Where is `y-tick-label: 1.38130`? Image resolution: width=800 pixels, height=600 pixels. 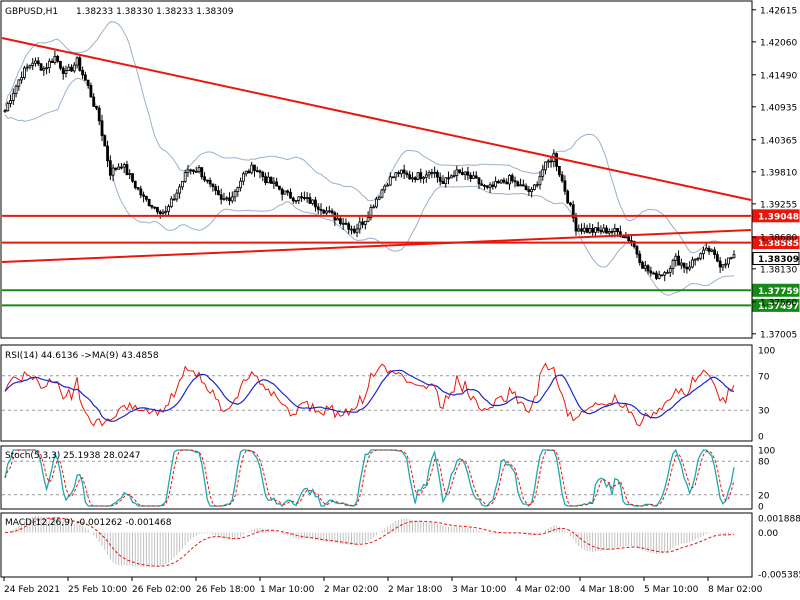
y-tick-label: 1.38130 is located at coordinates (778, 270).